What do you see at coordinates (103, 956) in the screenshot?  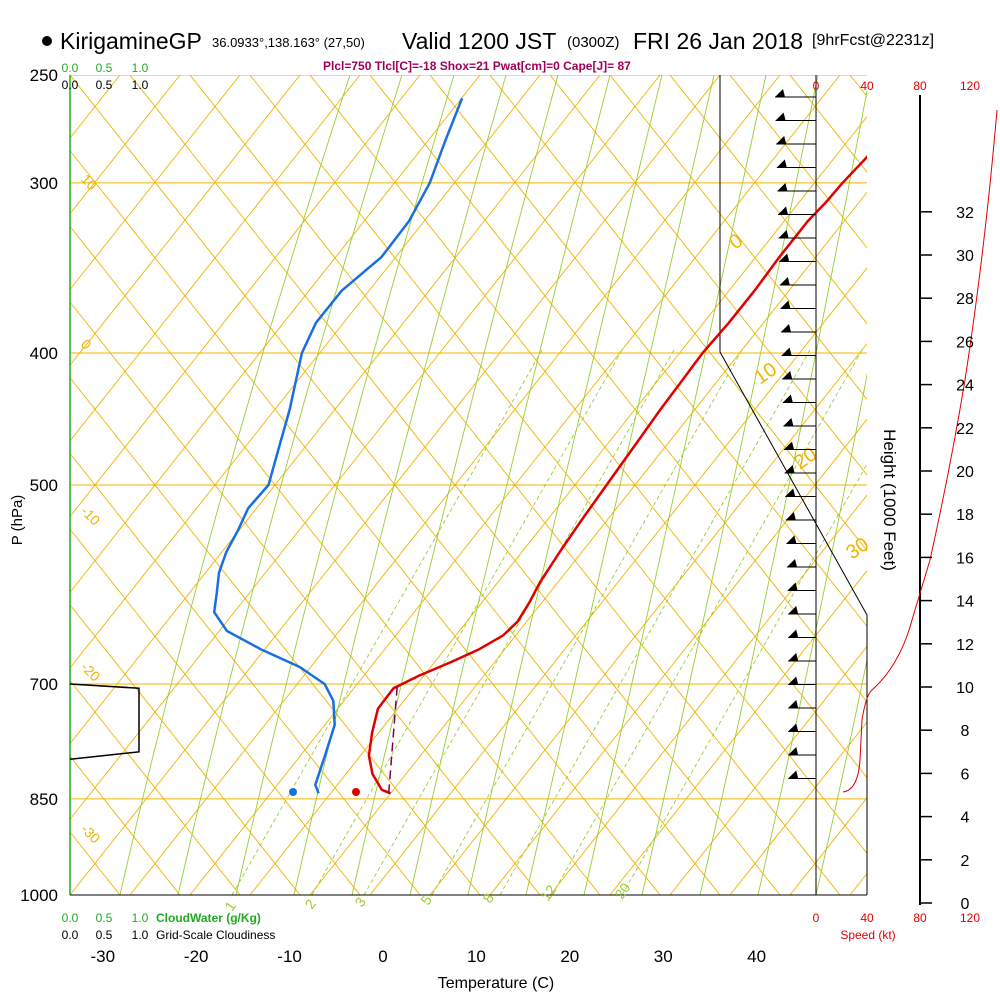 I see `temperature-tick-label: -30` at bounding box center [103, 956].